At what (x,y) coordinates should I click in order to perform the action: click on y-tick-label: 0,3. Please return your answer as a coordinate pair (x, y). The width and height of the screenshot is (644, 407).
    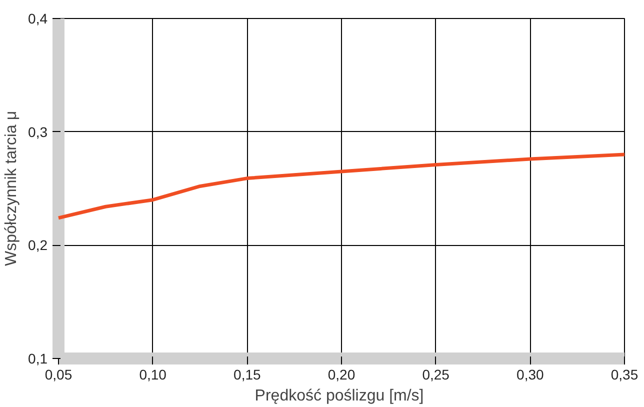
    Looking at the image, I should click on (38, 132).